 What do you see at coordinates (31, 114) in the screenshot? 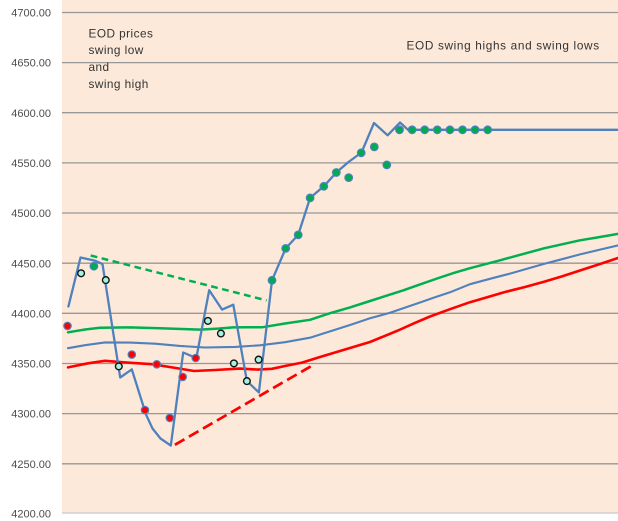
I see `svg-text: 4600.00` at bounding box center [31, 114].